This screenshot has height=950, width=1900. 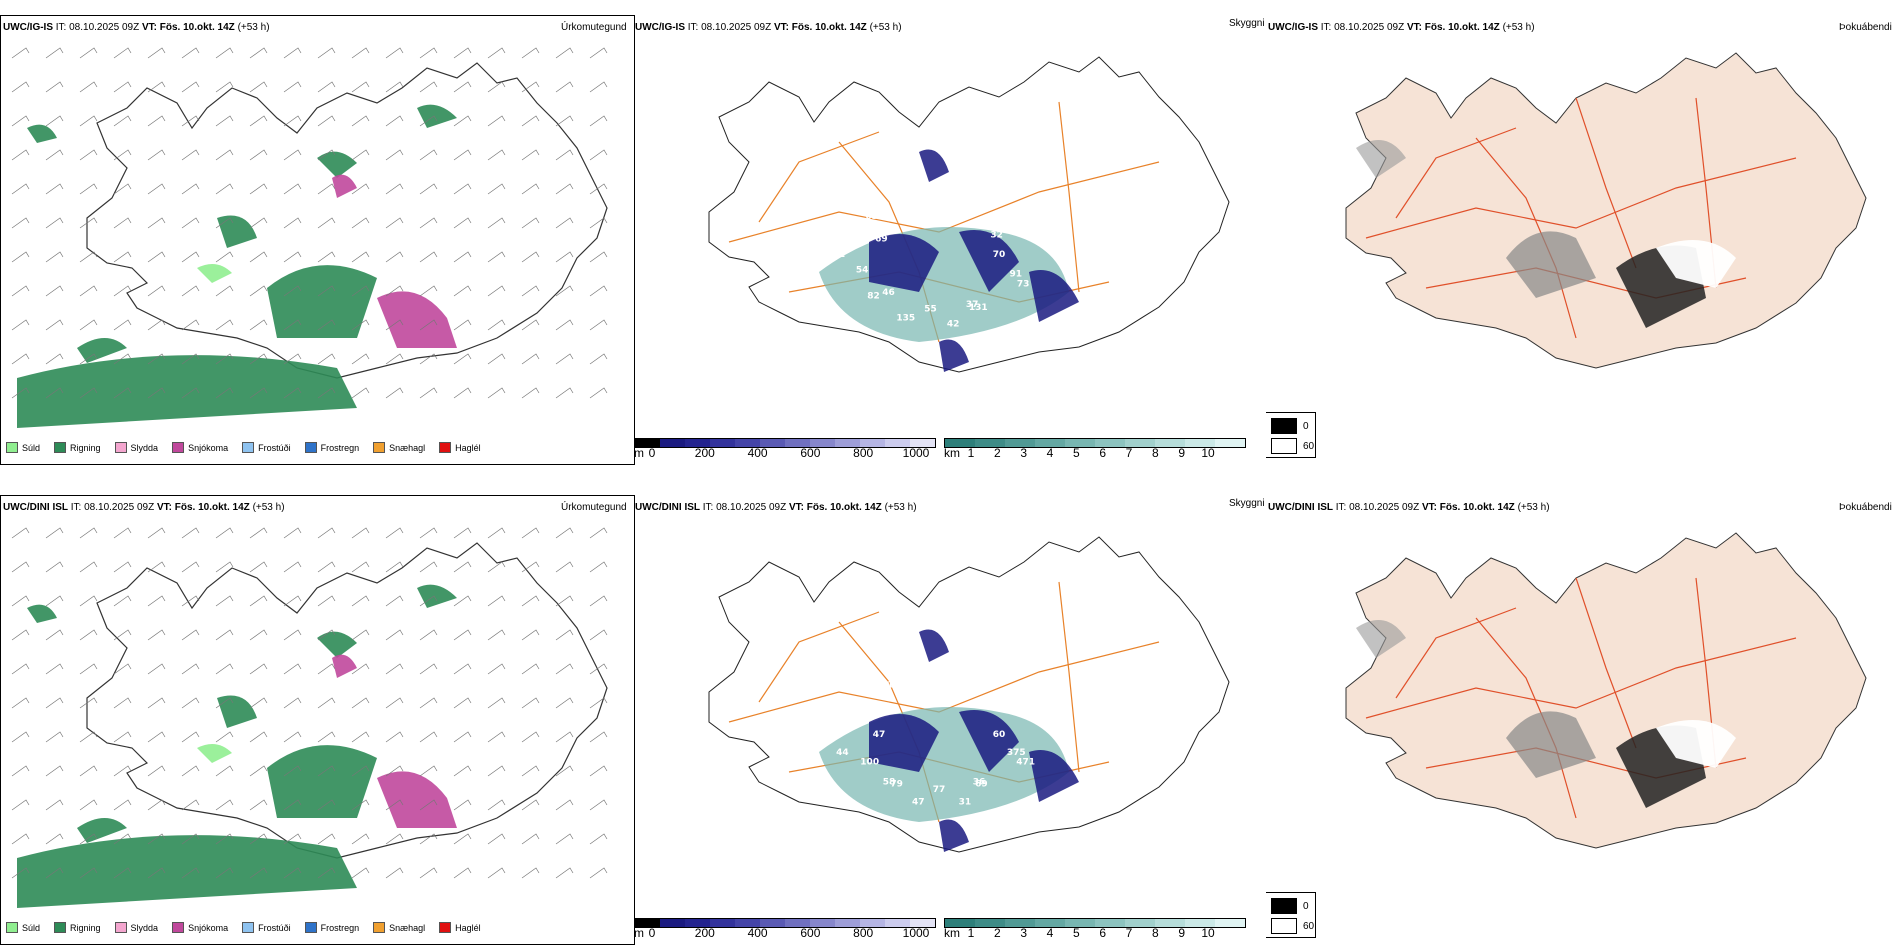 What do you see at coordinates (916, 933) in the screenshot?
I see `colorbar-tick: 1000` at bounding box center [916, 933].